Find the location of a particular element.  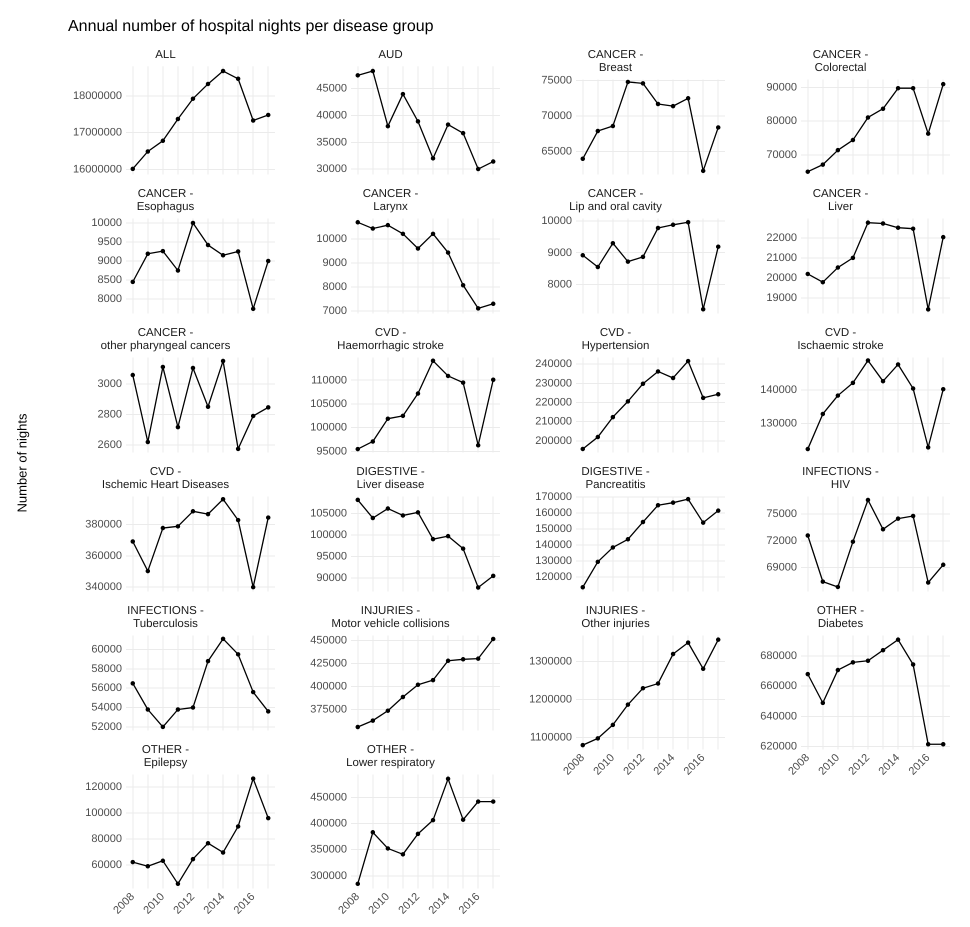

y-tick-label: 425000 is located at coordinates (328, 663).